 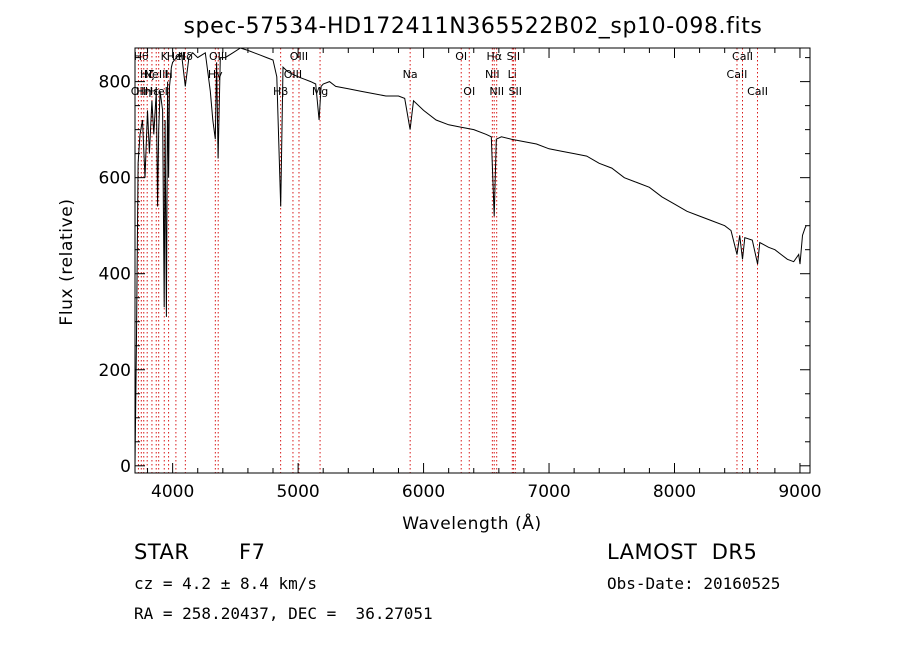 I want to click on y-axis-label: Flux (relative), so click(x=67, y=261).